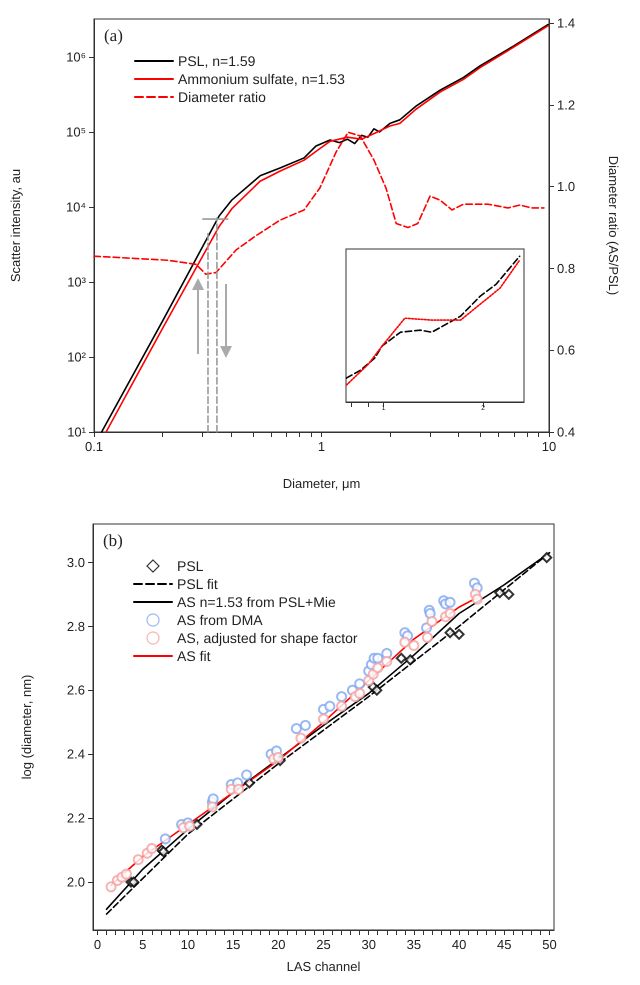 Image resolution: width=640 pixels, height=985 pixels. Describe the element at coordinates (94, 446) in the screenshot. I see `x-tick-label: 0.1` at that location.